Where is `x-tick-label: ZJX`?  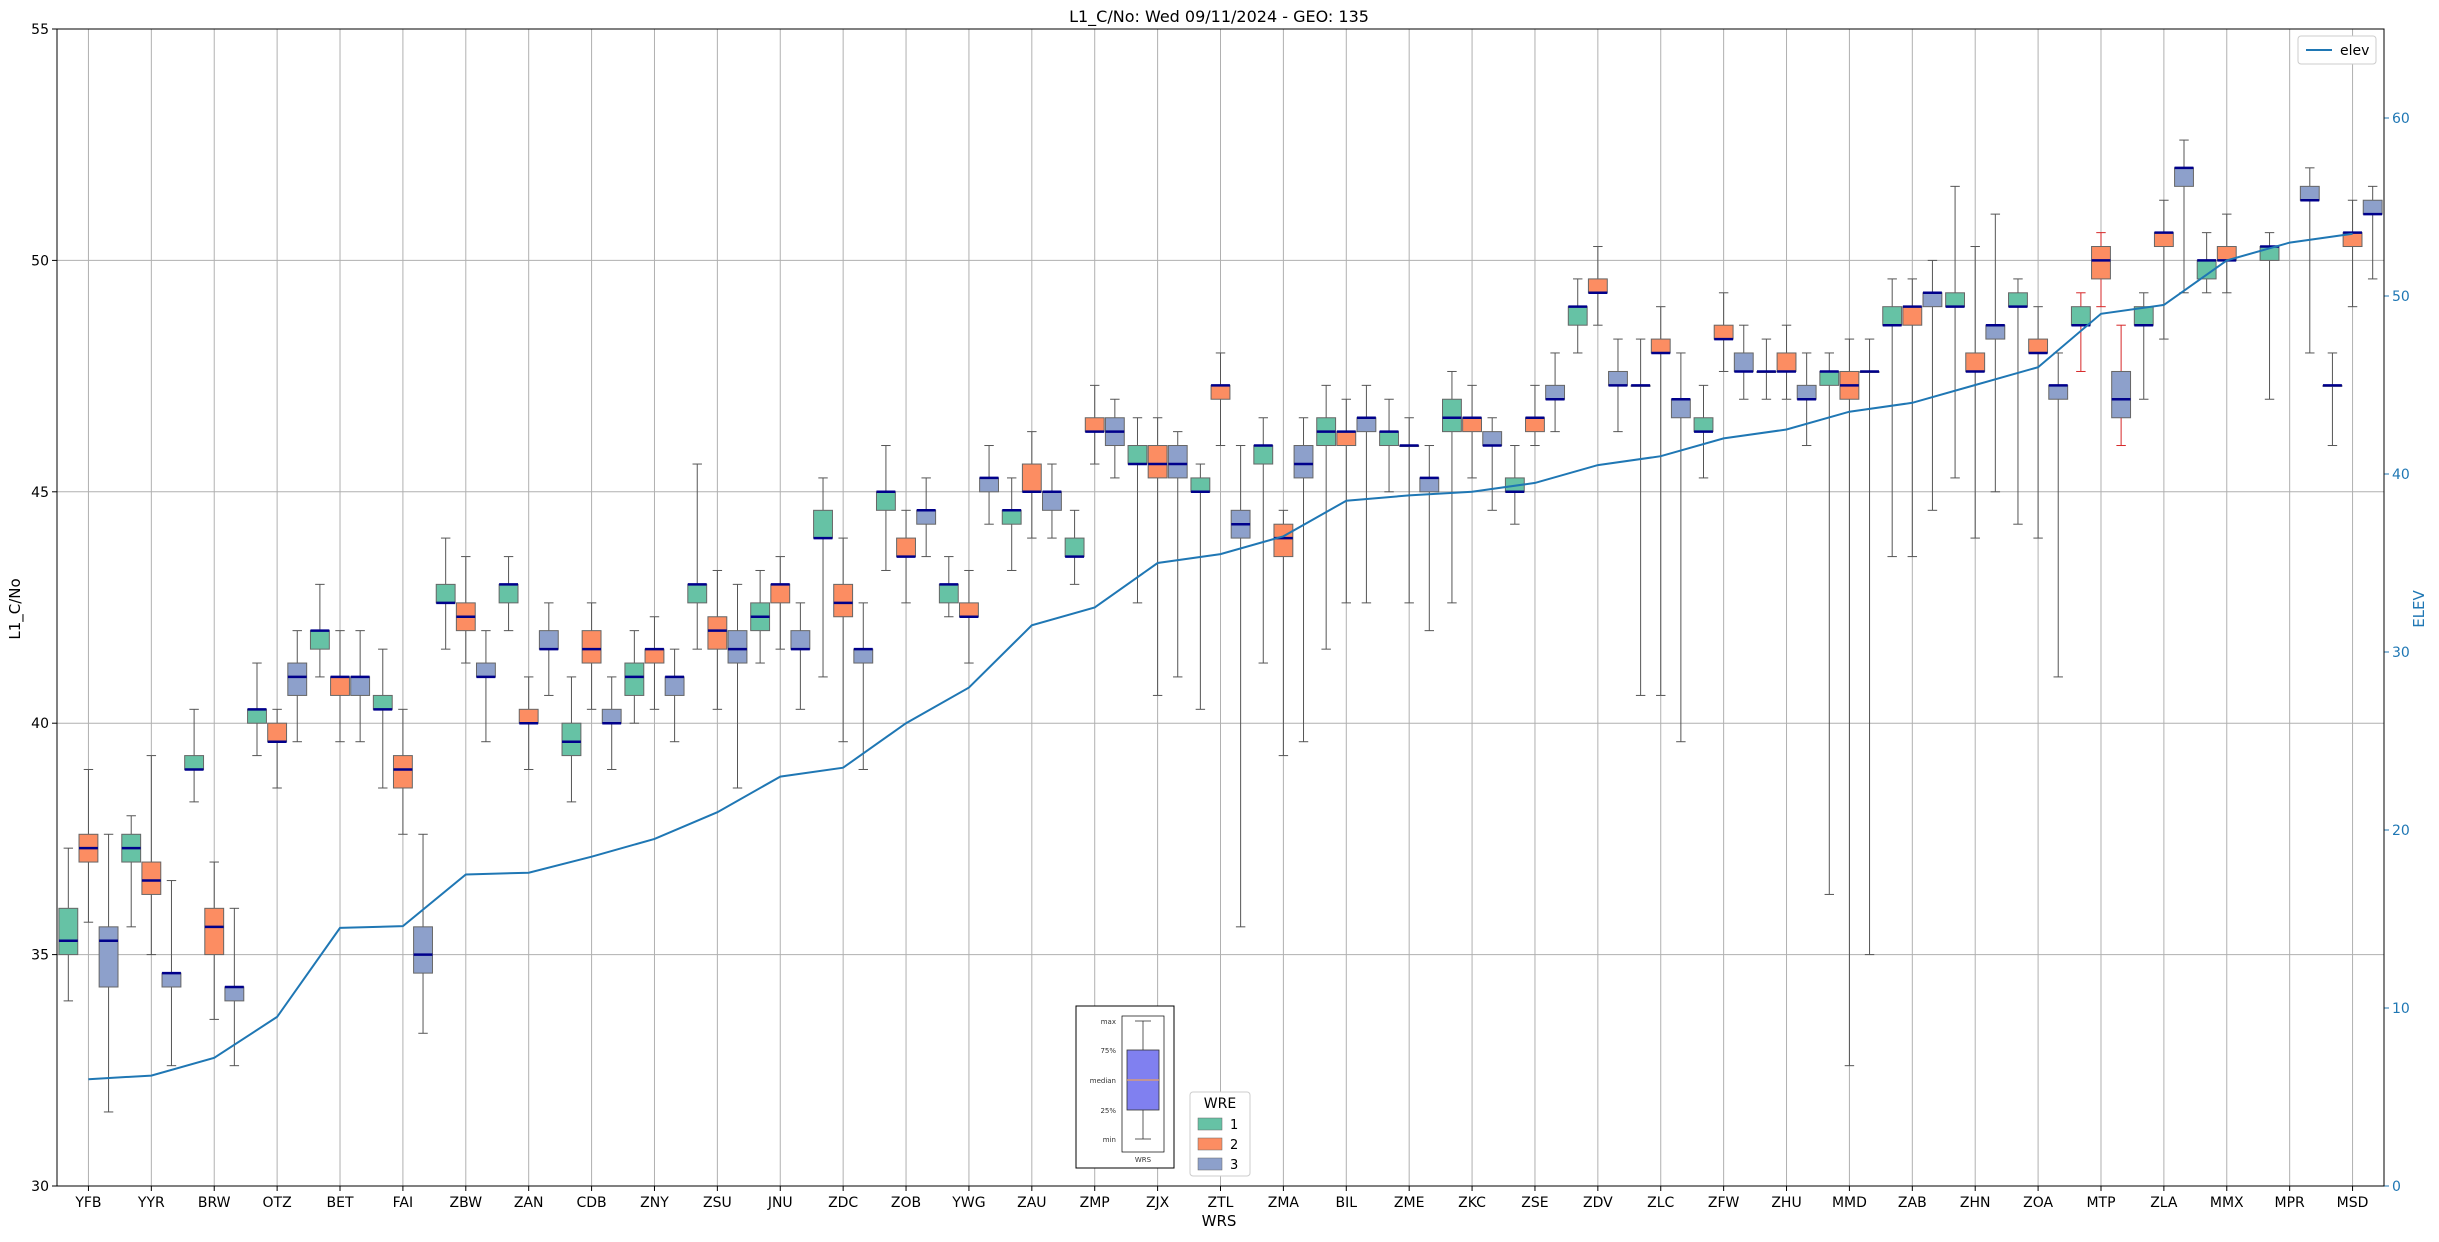 x-tick-label: ZJX is located at coordinates (1158, 1203).